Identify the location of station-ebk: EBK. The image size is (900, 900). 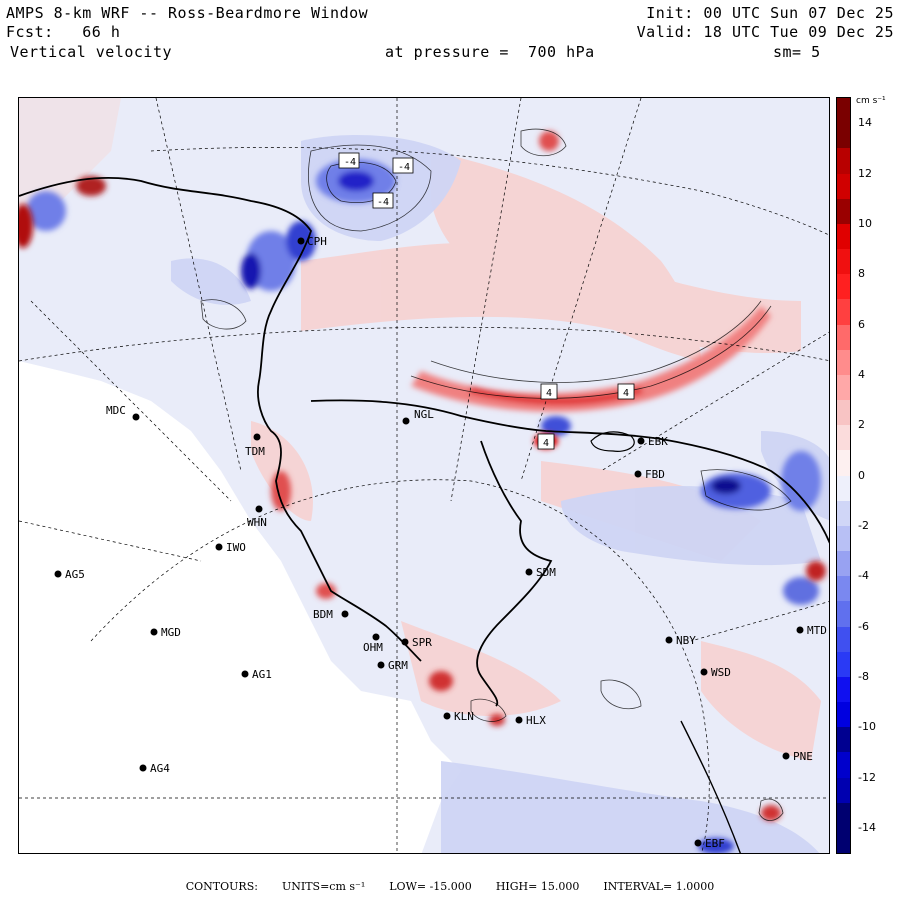
(652, 441).